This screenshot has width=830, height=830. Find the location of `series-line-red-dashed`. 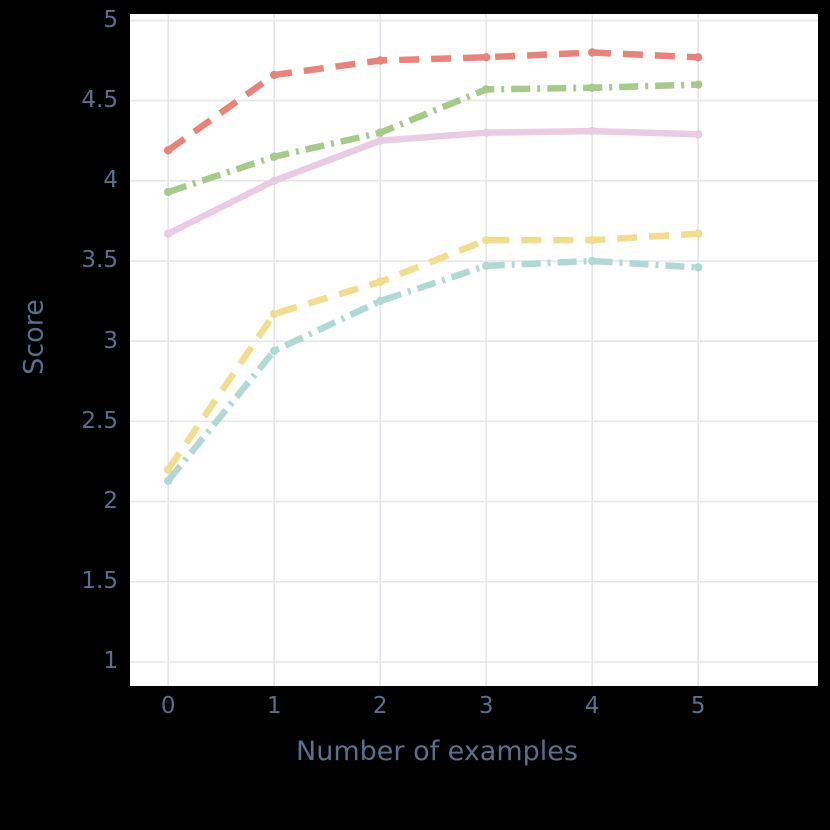

series-line-red-dashed is located at coordinates (432, 101).